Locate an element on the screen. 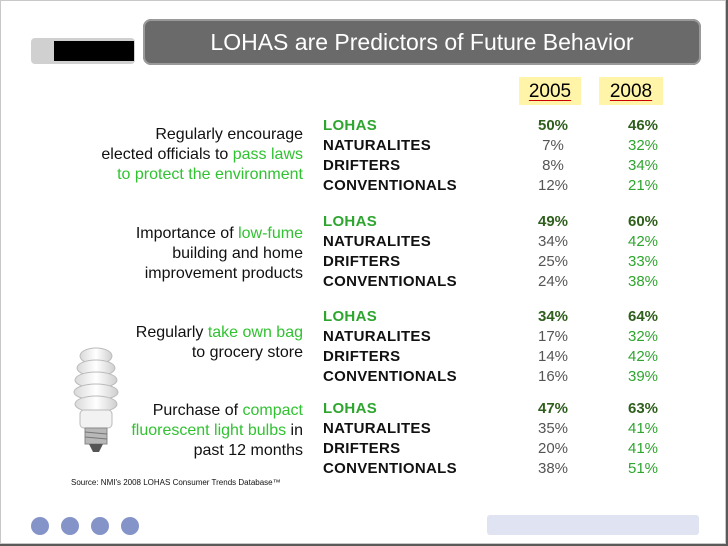 This screenshot has width=728, height=546. value-2008: 34% is located at coordinates (643, 165).